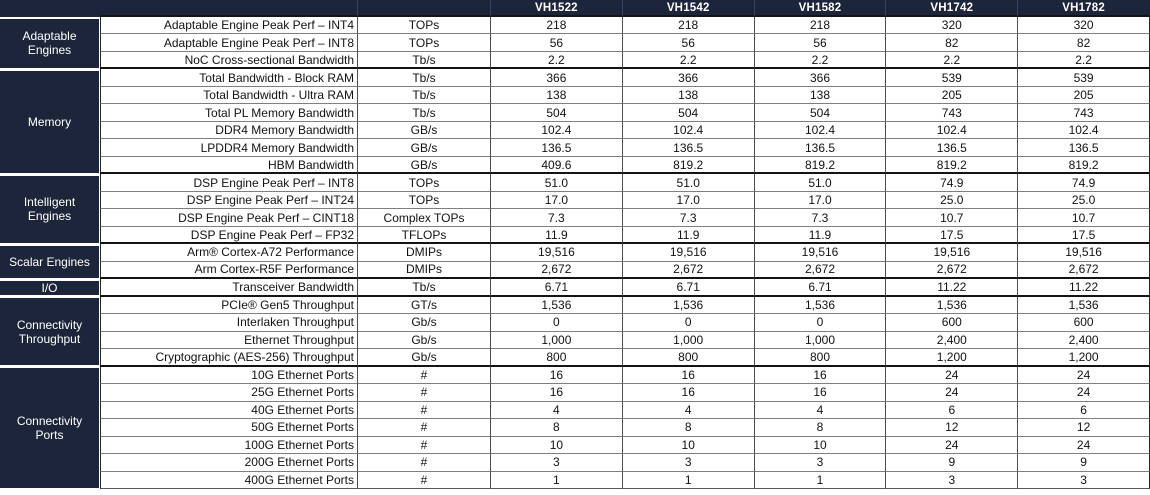  What do you see at coordinates (229, 305) in the screenshot?
I see `row-label: PCIe® Gen5 Throughput` at bounding box center [229, 305].